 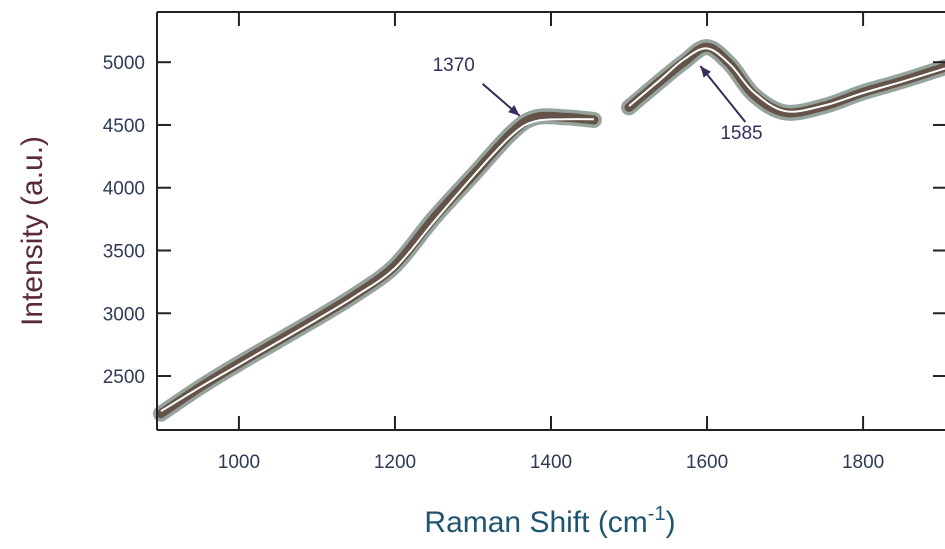 What do you see at coordinates (124, 251) in the screenshot?
I see `y-tick-label-3500: 3500` at bounding box center [124, 251].